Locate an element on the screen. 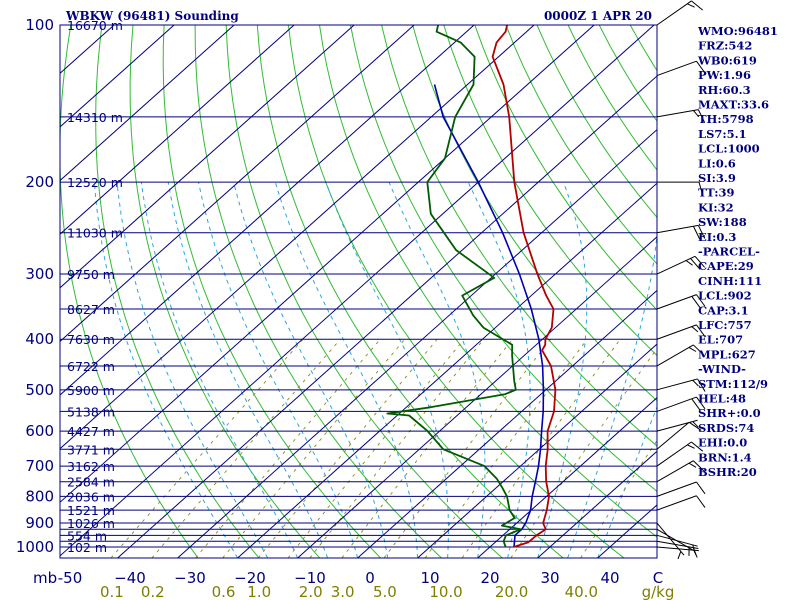 The width and height of the screenshot is (800, 600). pressure-tick-label: 600 is located at coordinates (39, 431).